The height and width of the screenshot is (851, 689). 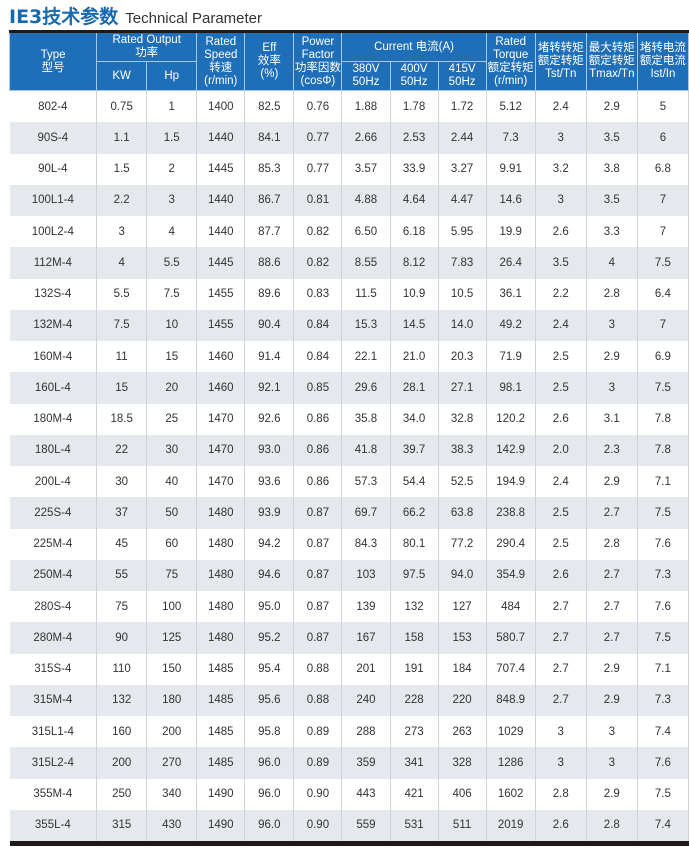 I want to click on cell-hp: 4, so click(x=172, y=232).